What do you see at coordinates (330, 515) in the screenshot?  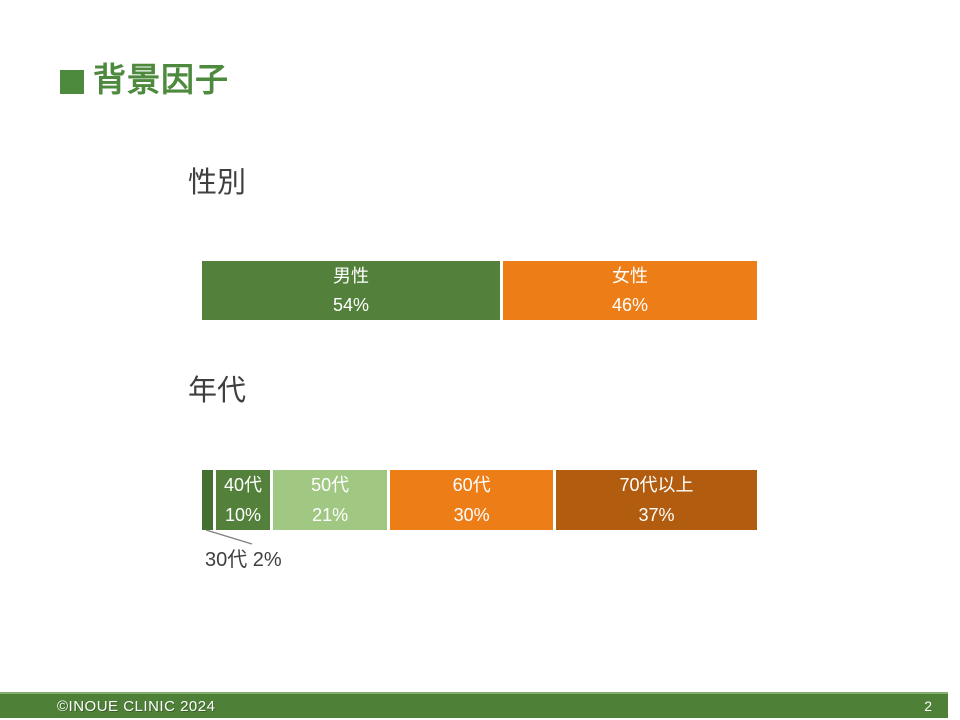 I see `segment-value: 21%` at bounding box center [330, 515].